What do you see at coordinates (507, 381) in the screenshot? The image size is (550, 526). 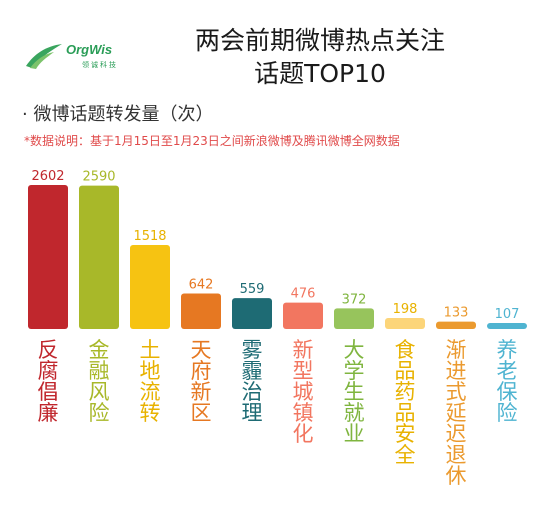 I see `category-label-10: 养老保险` at bounding box center [507, 381].